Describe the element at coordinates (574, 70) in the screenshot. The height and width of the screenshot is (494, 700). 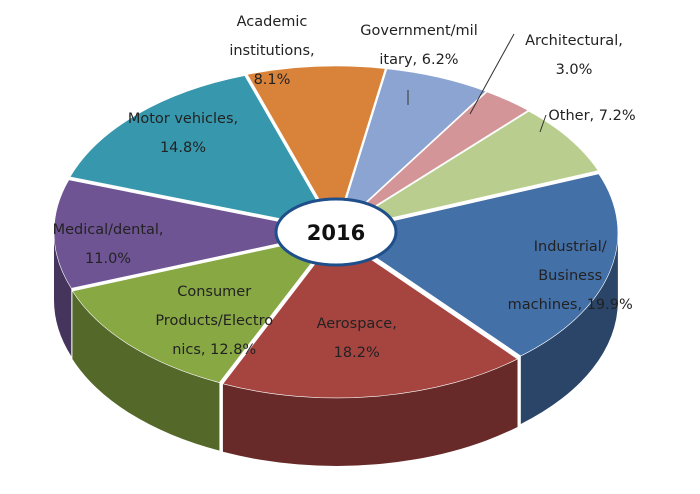
I see `slice-label-line: 3.0%` at that location.